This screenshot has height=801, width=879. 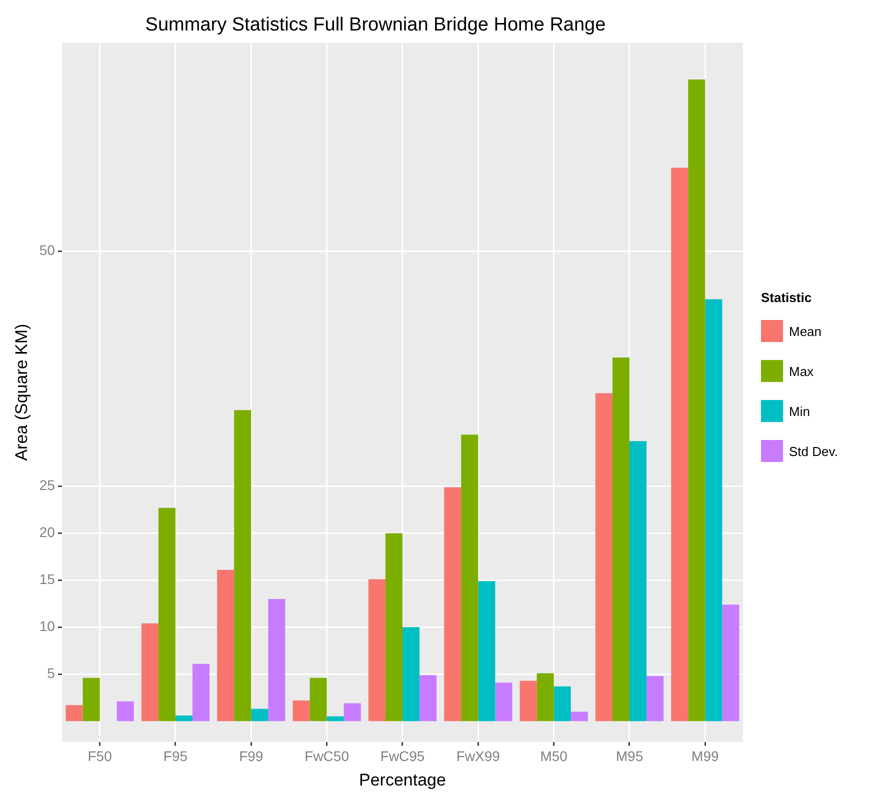 What do you see at coordinates (47, 579) in the screenshot?
I see `y-tick-label: 15` at bounding box center [47, 579].